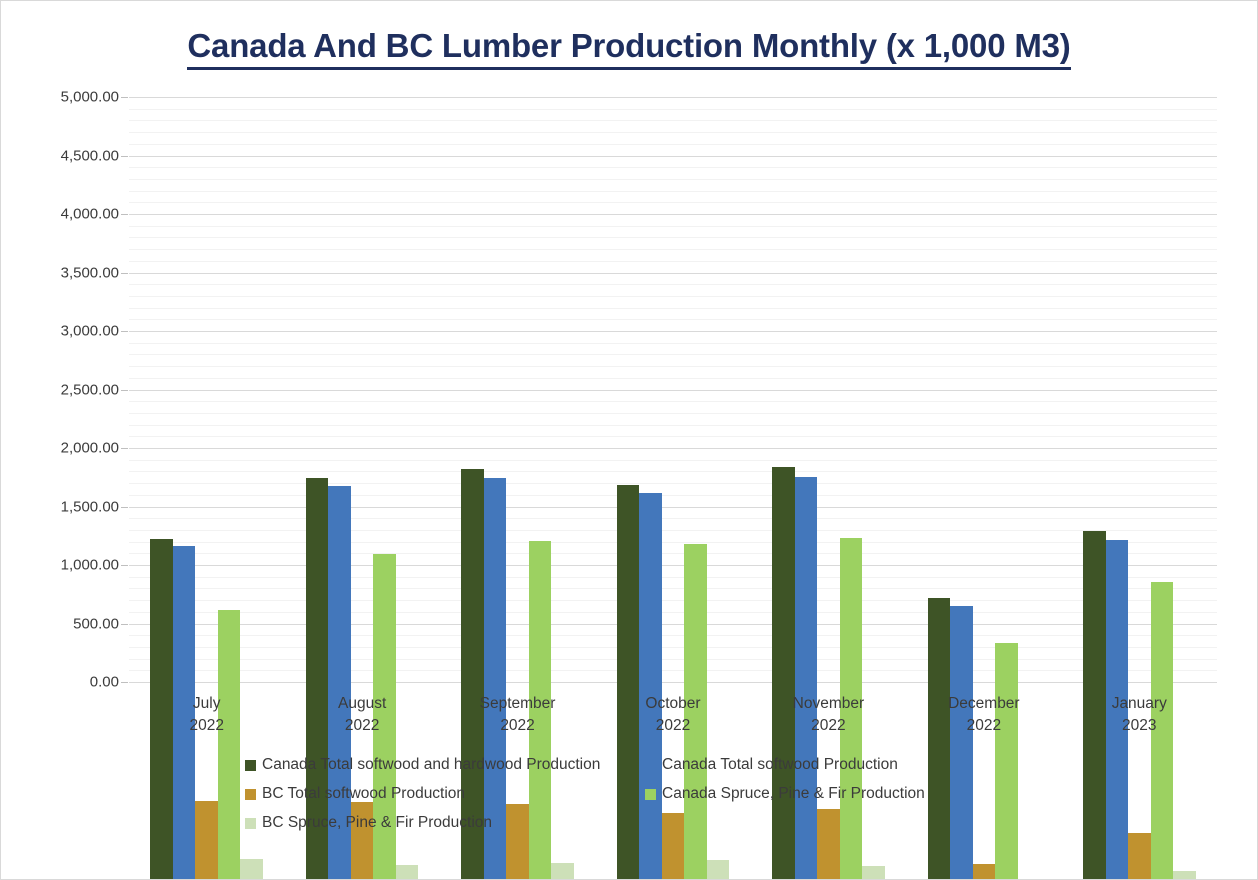 The width and height of the screenshot is (1258, 880). I want to click on legend-item: Canada Spruce, Pine & Fir Production, so click(785, 794).